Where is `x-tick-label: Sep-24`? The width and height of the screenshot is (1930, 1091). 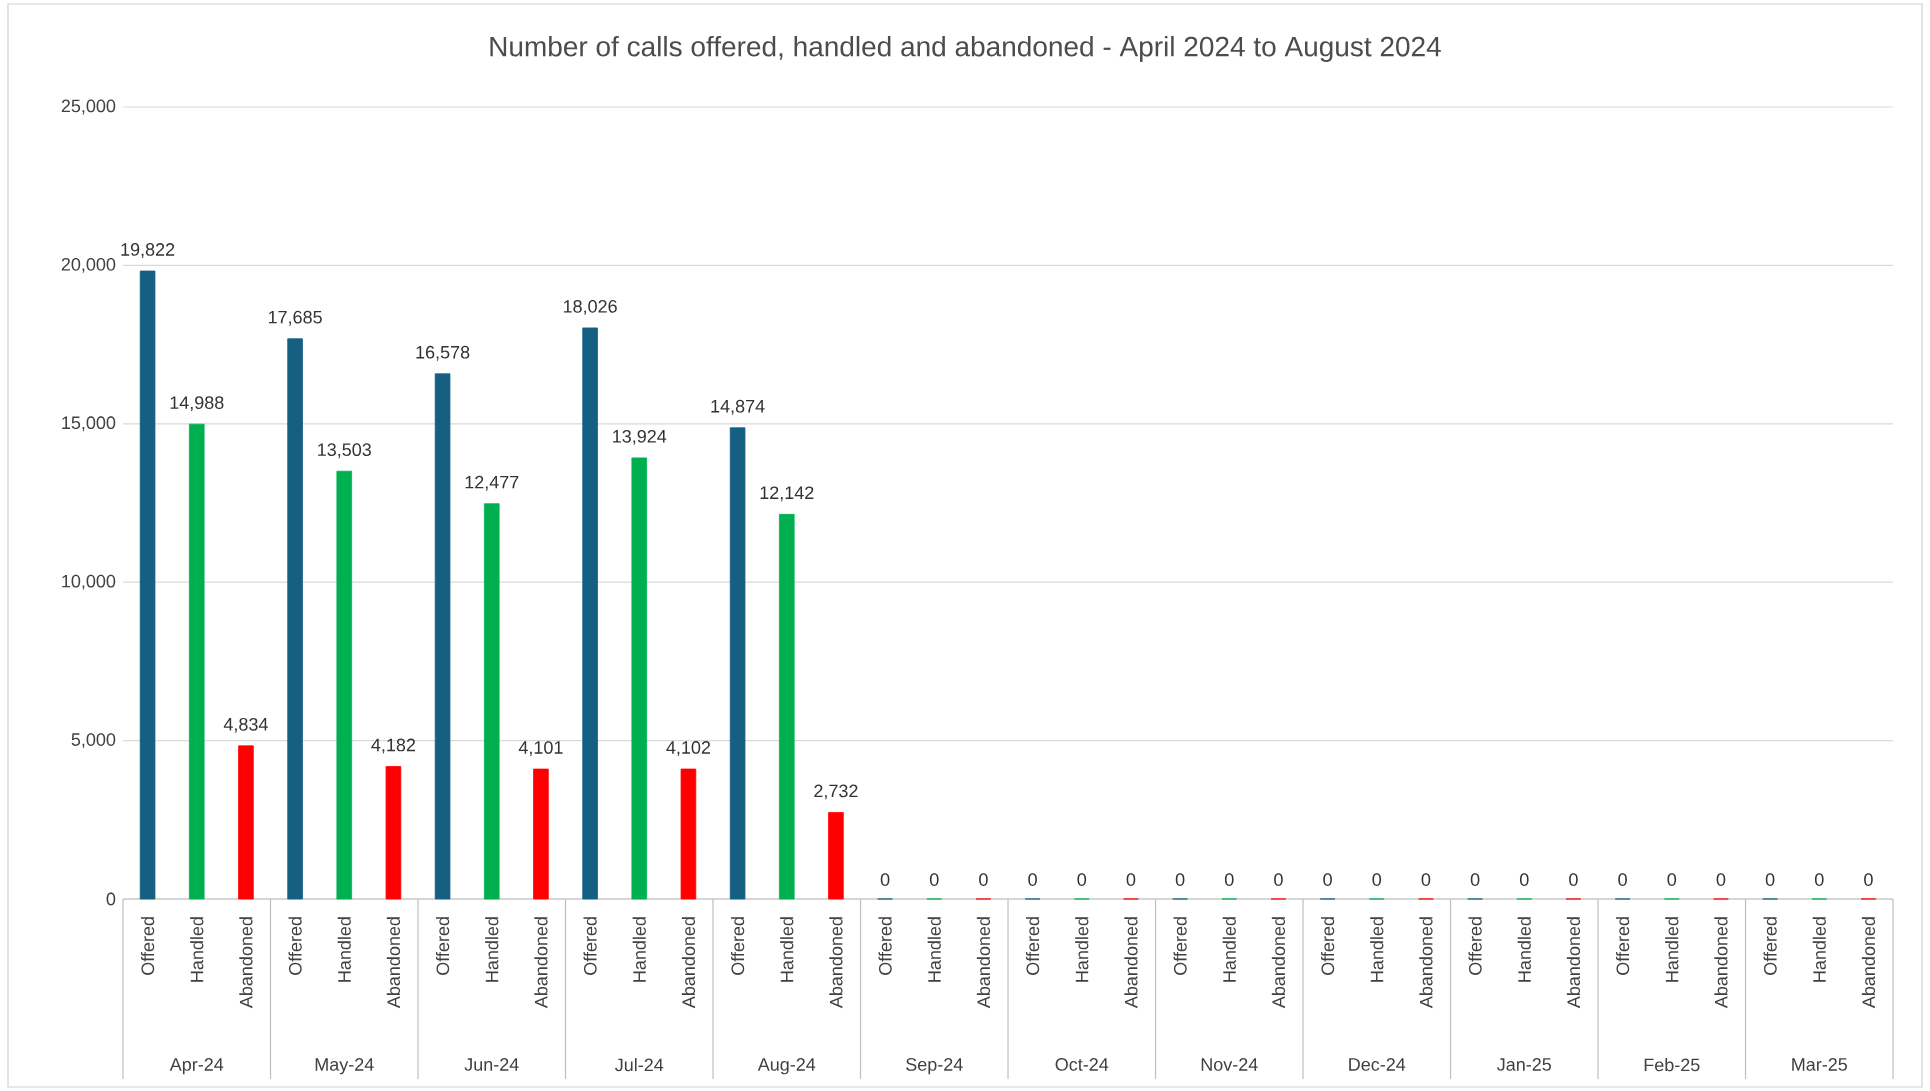 x-tick-label: Sep-24 is located at coordinates (934, 1066).